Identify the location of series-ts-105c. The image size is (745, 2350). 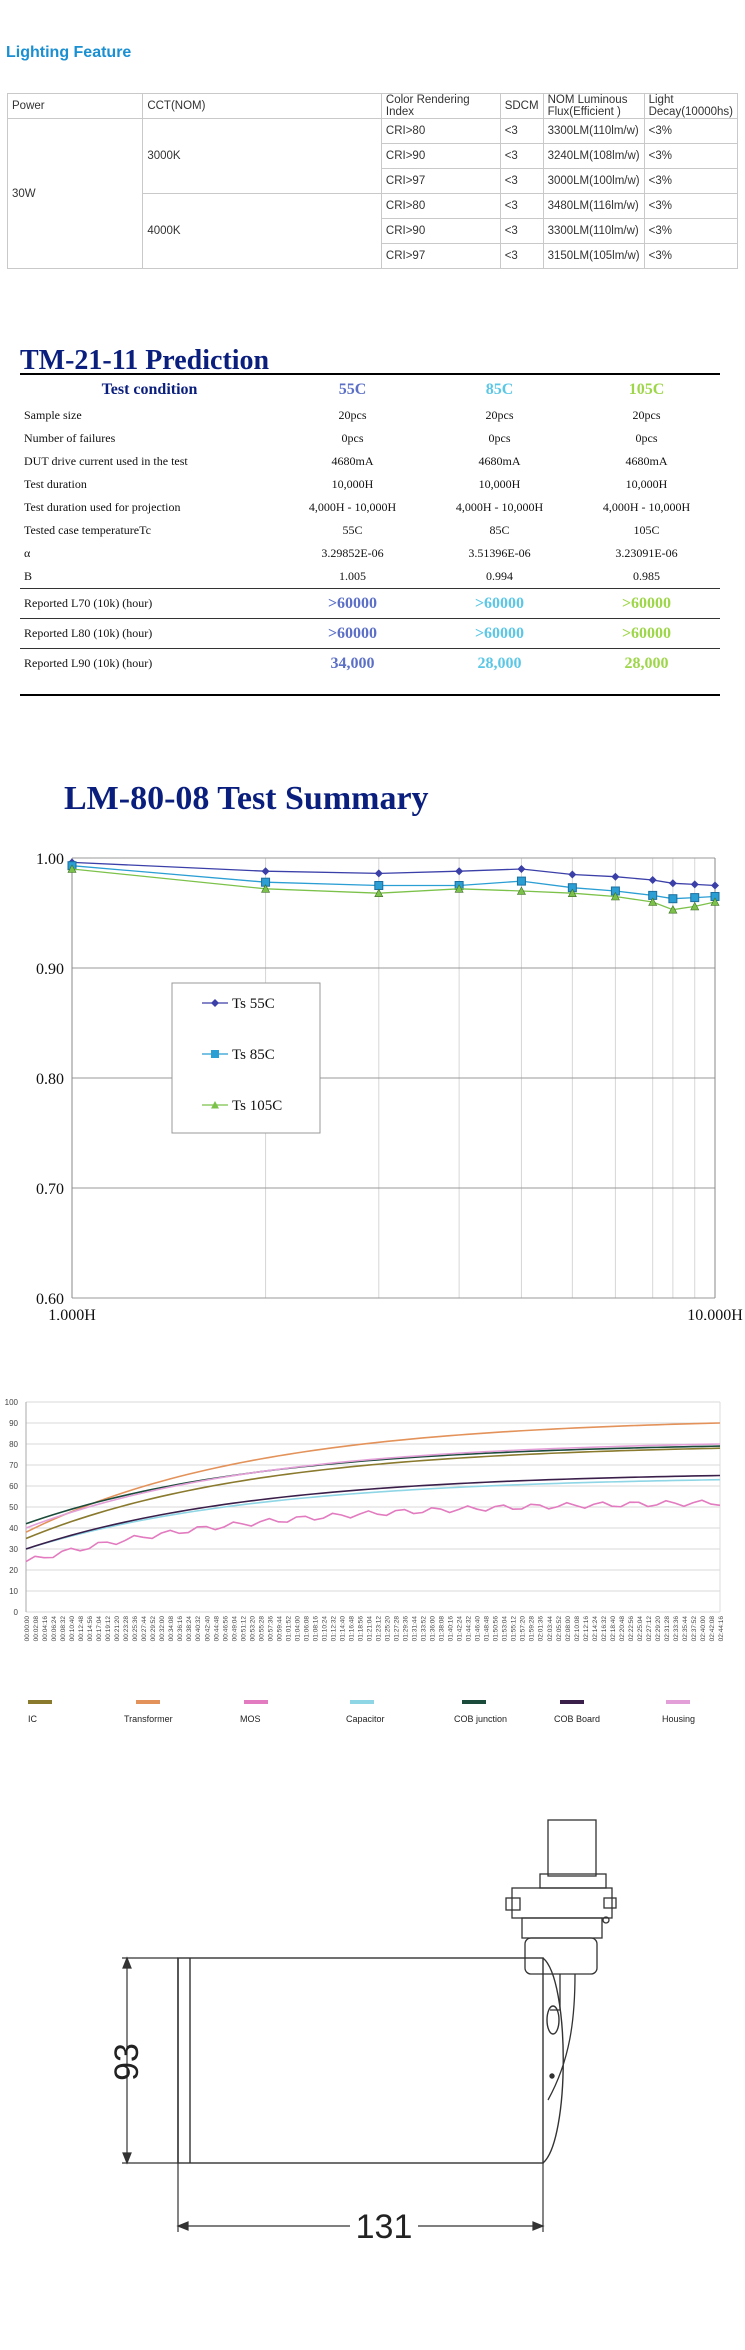
(393, 889).